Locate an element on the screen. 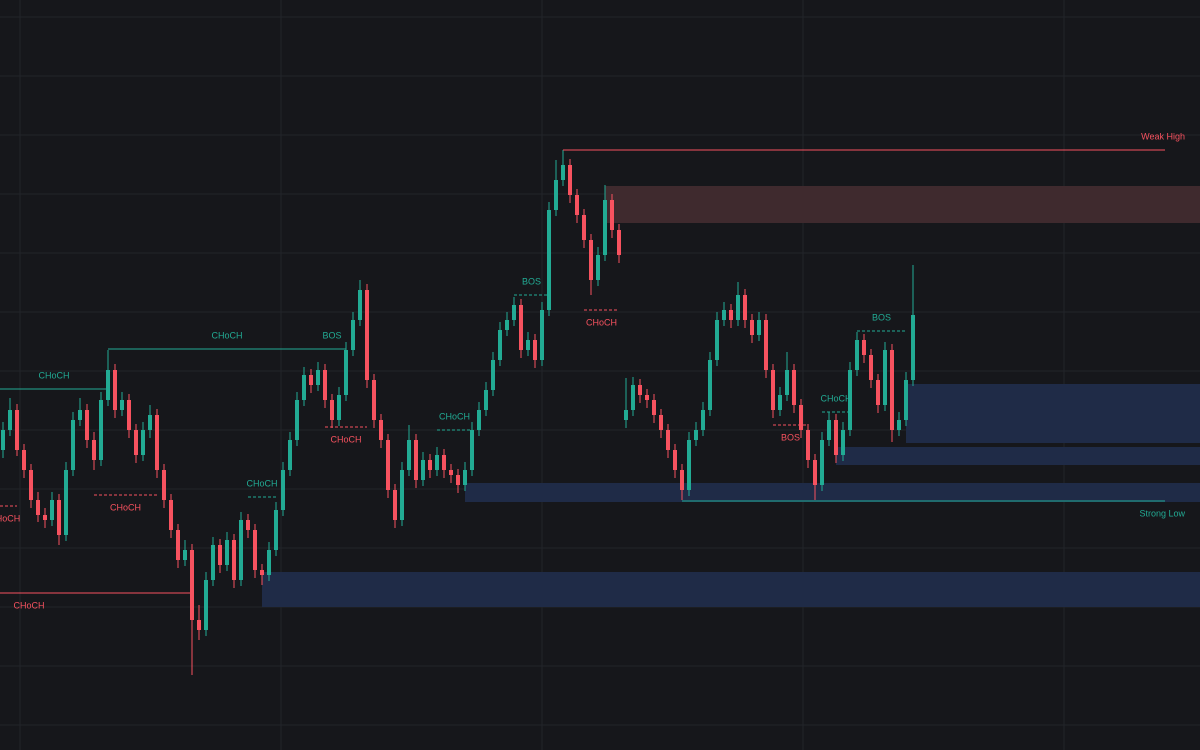 Image resolution: width=1200 pixels, height=750 pixels. structure-label: HoCH is located at coordinates (10, 518).